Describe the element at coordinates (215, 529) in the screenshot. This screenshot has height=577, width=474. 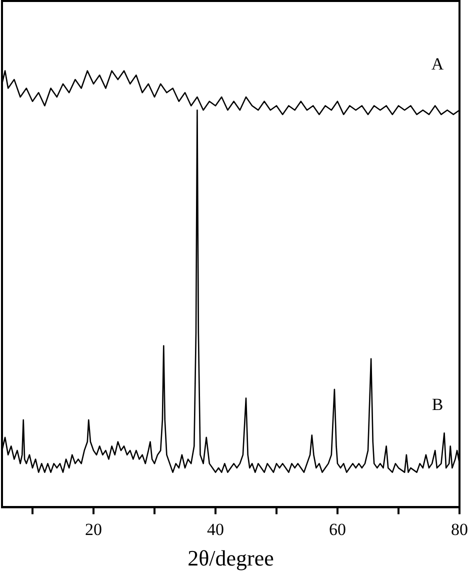
I see `x-tick-label: 40` at that location.